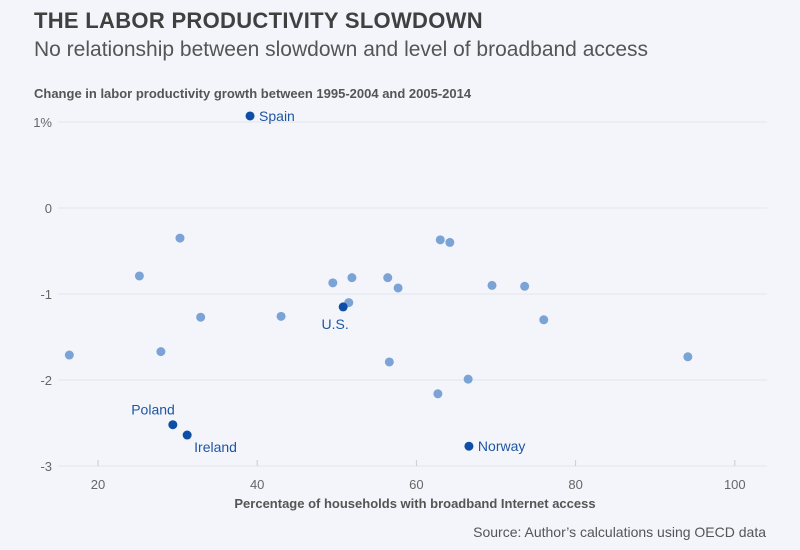 The width and height of the screenshot is (800, 550). What do you see at coordinates (735, 484) in the screenshot?
I see `x-tick-label: 100` at bounding box center [735, 484].